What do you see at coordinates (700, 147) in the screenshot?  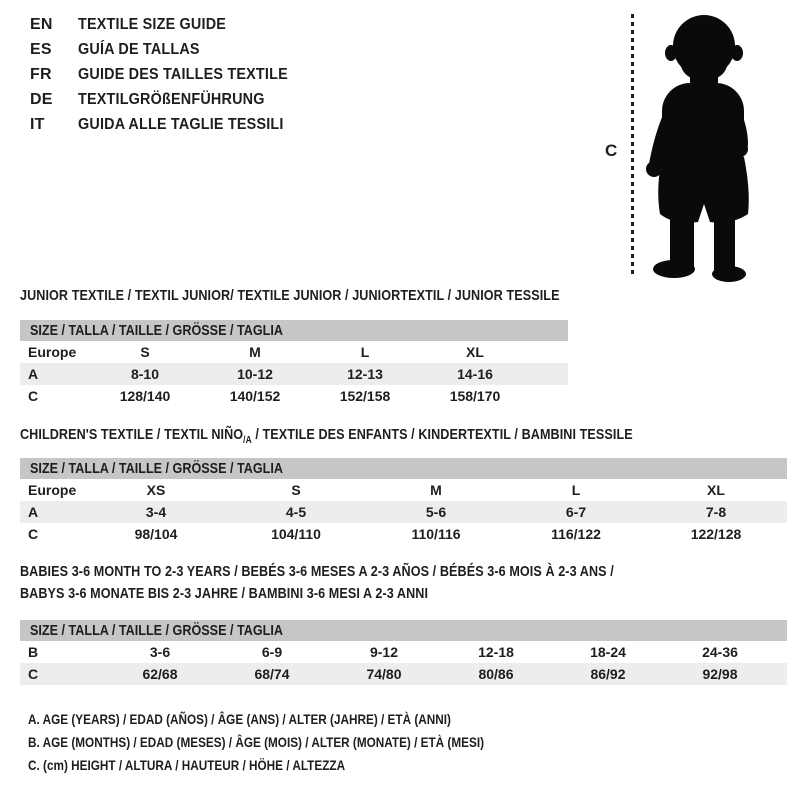 I see `toddler-silhouette-icon` at bounding box center [700, 147].